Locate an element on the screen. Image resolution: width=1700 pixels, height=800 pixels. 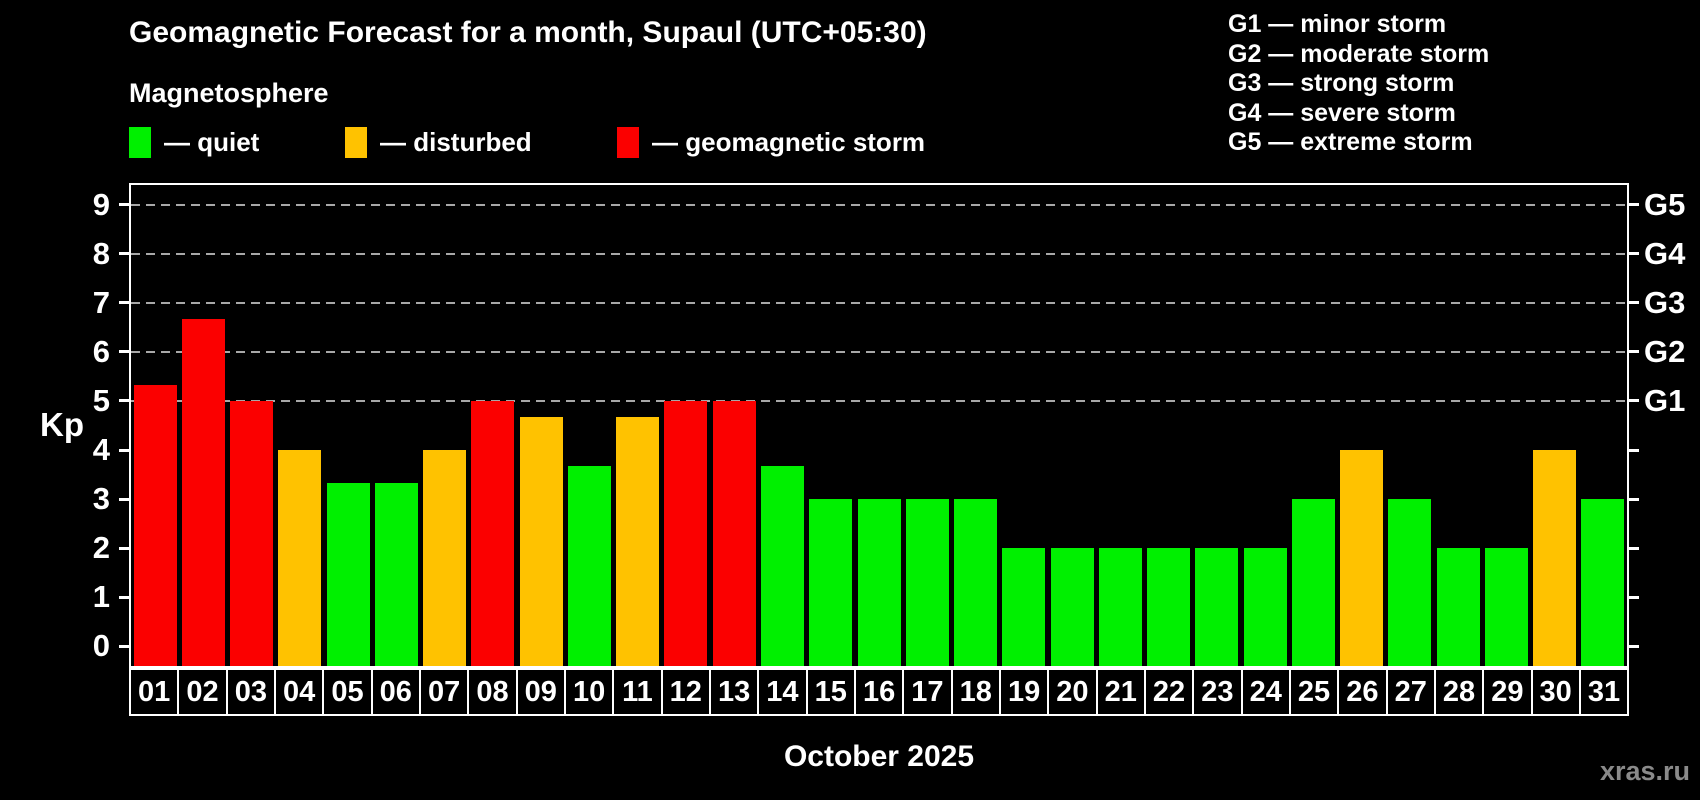
day-label-28: 28 is located at coordinates (1459, 692).